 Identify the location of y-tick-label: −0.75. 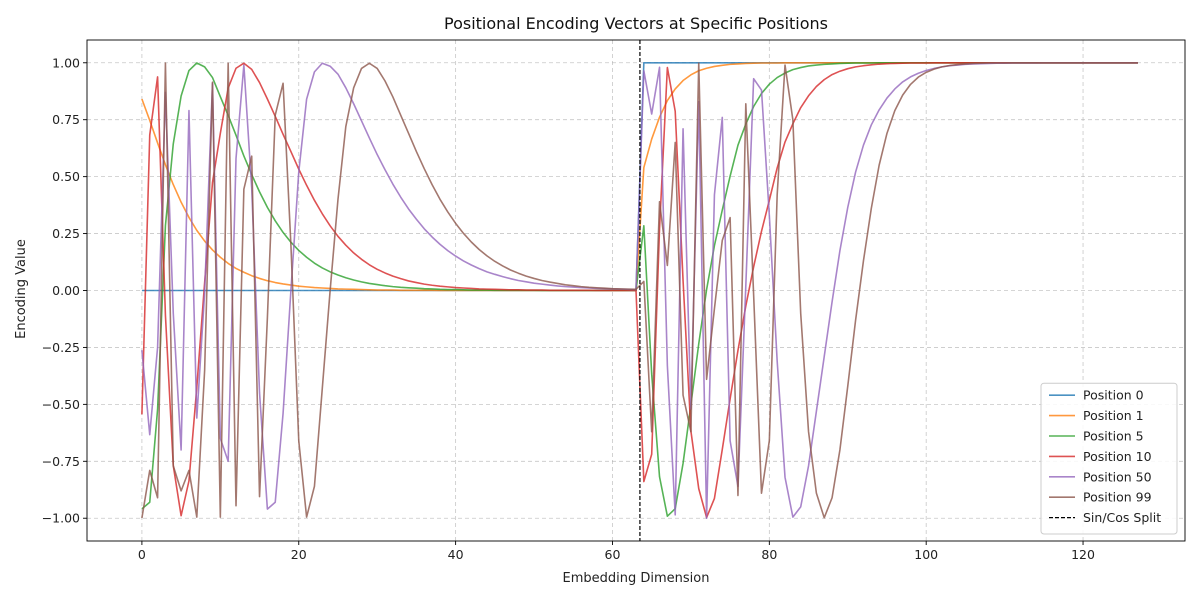
(61, 461).